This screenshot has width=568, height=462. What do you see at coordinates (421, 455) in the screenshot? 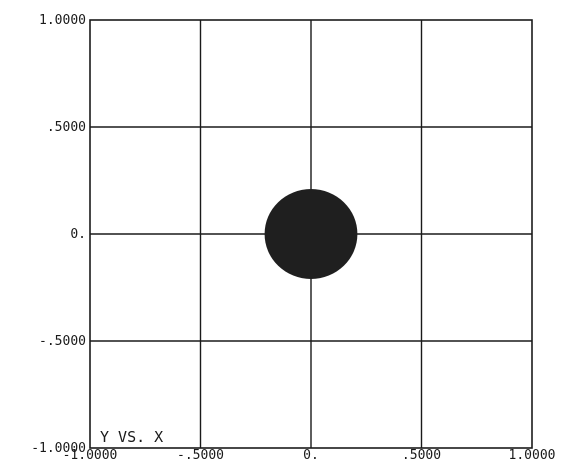
I see `x-tick-label-3: .5000` at bounding box center [421, 455].